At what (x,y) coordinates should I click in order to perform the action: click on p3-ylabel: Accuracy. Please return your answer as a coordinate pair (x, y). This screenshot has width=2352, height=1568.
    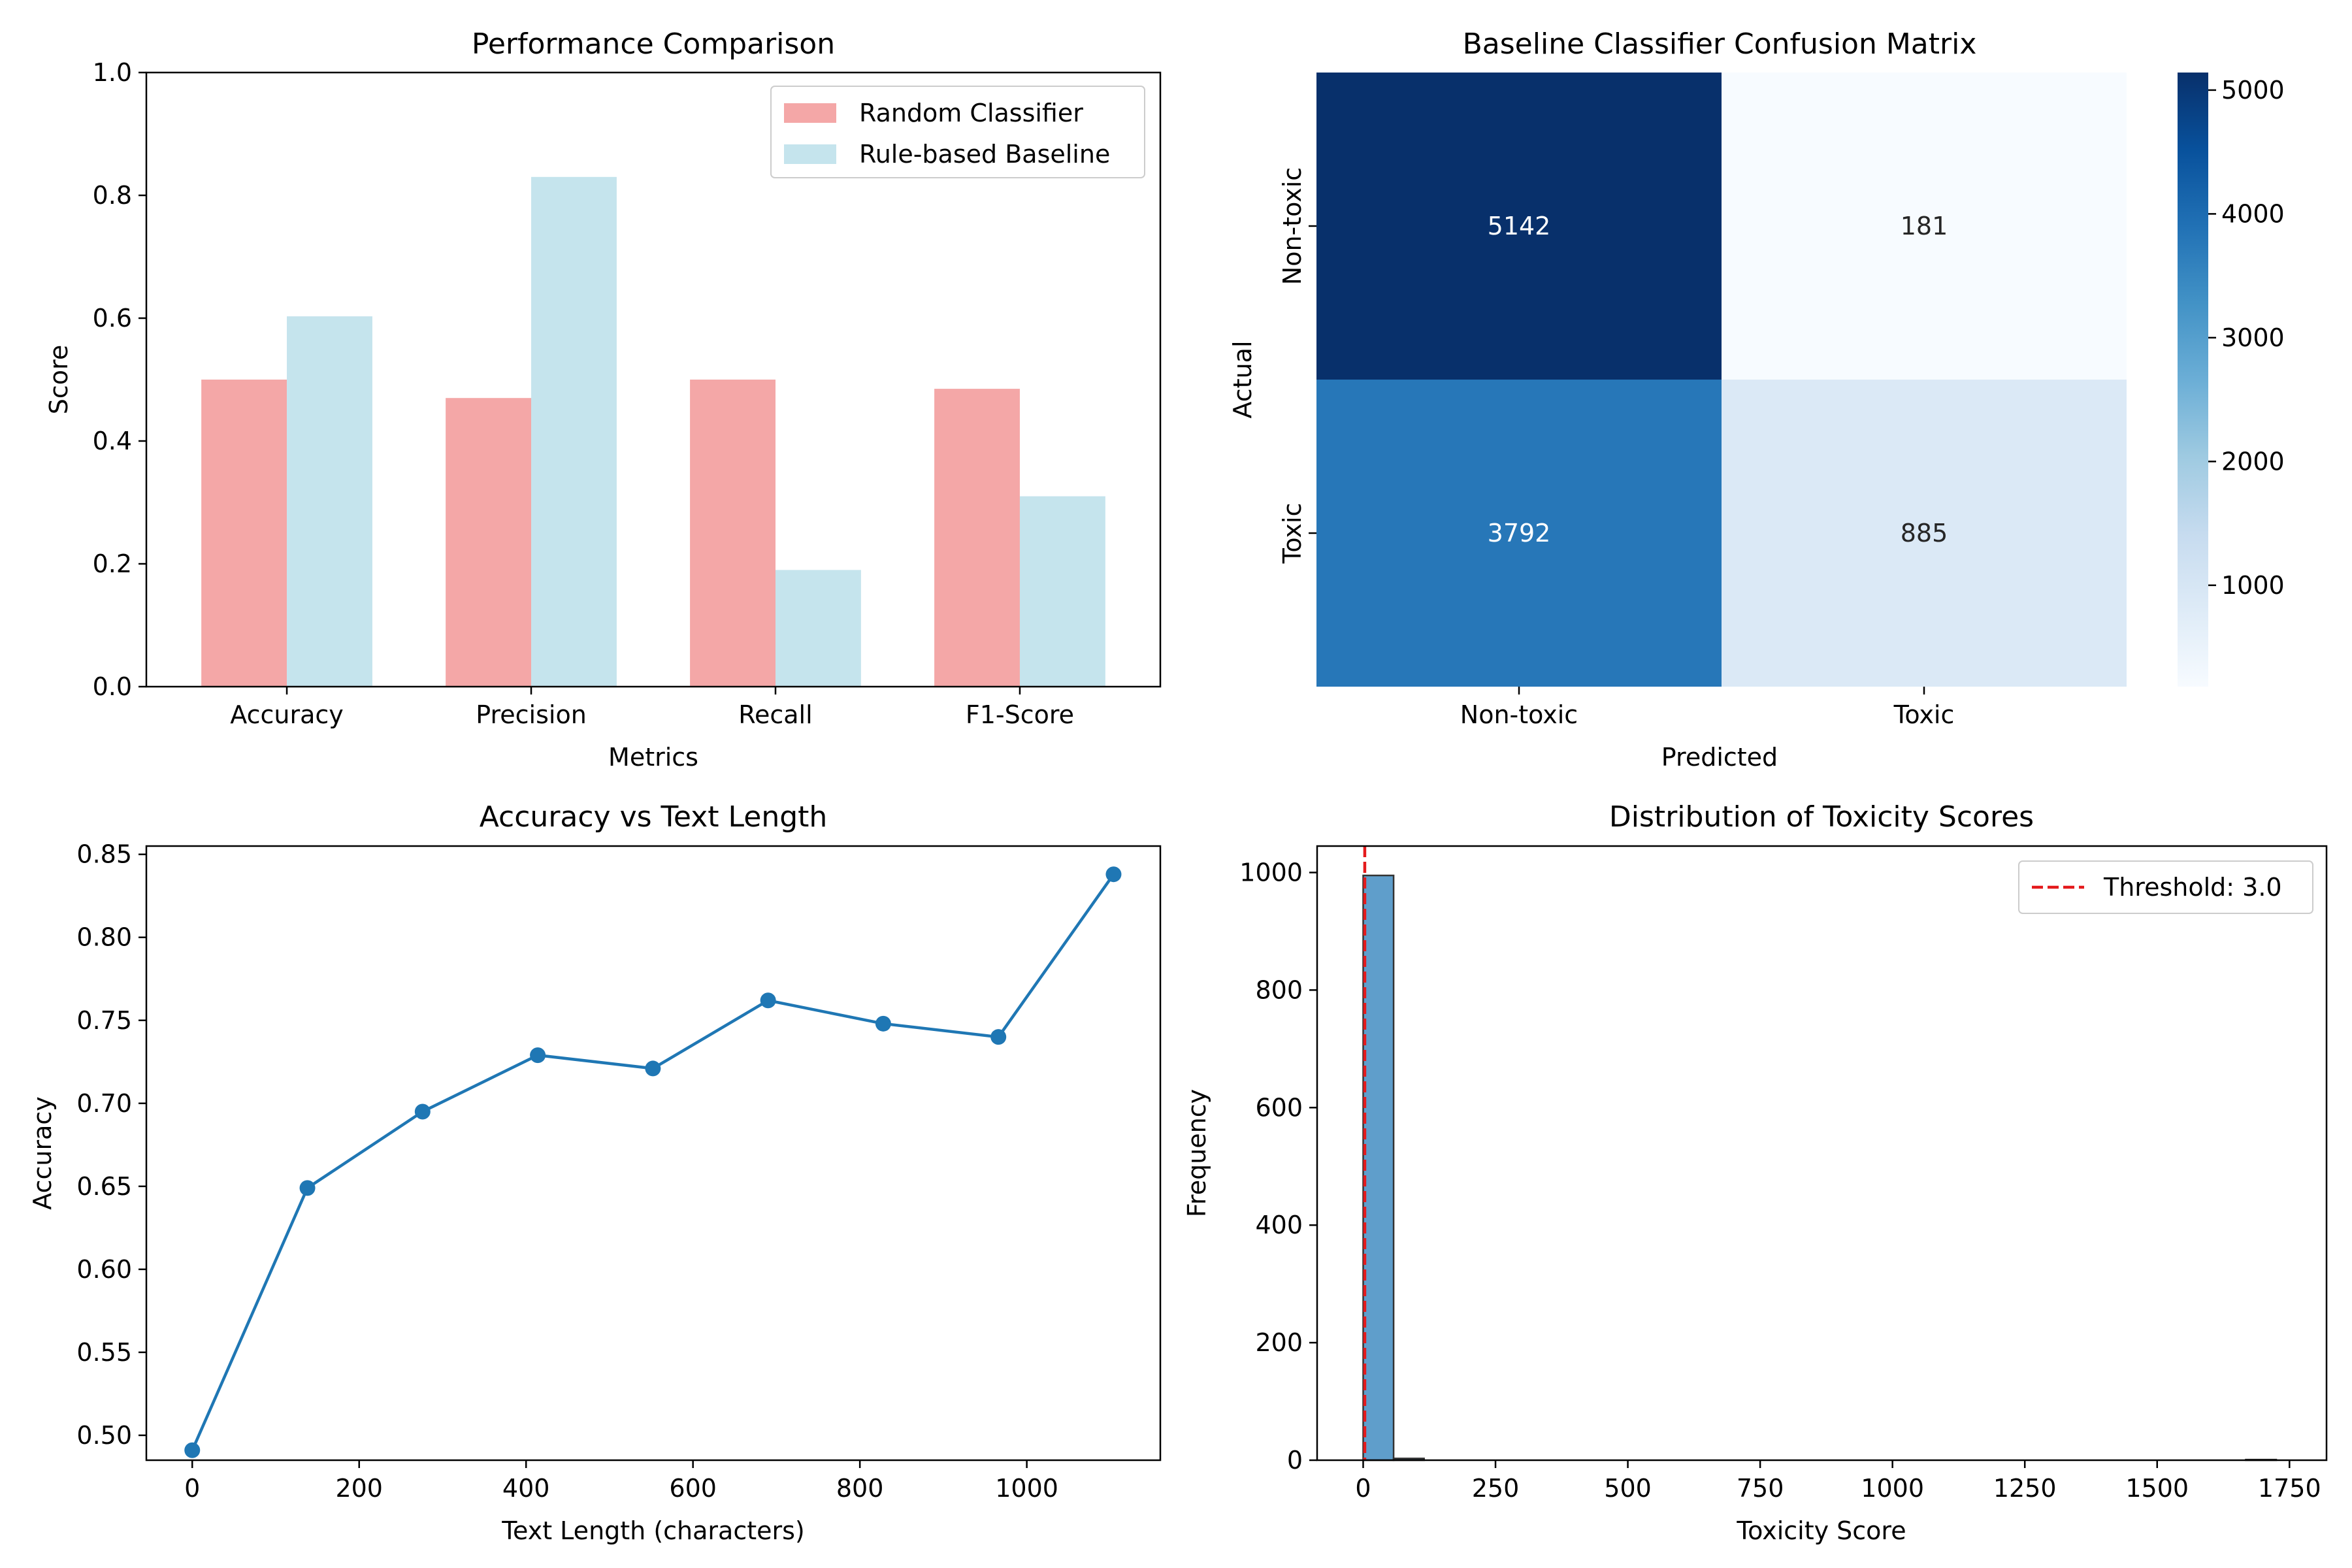
    Looking at the image, I should click on (42, 1153).